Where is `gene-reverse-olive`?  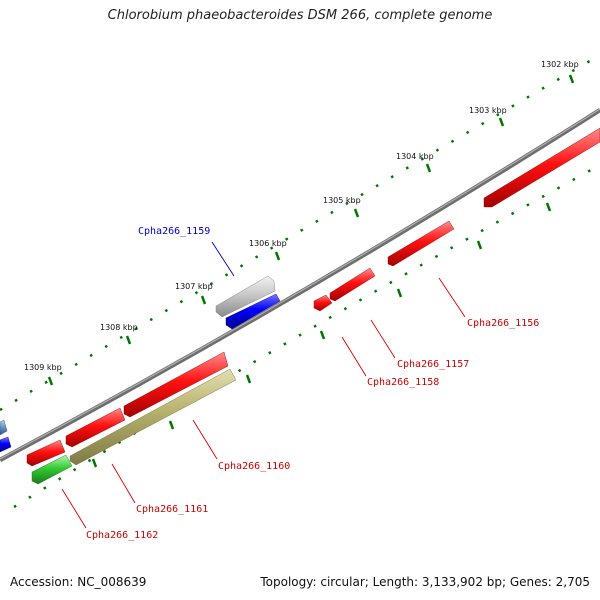
gene-reverse-olive is located at coordinates (153, 417).